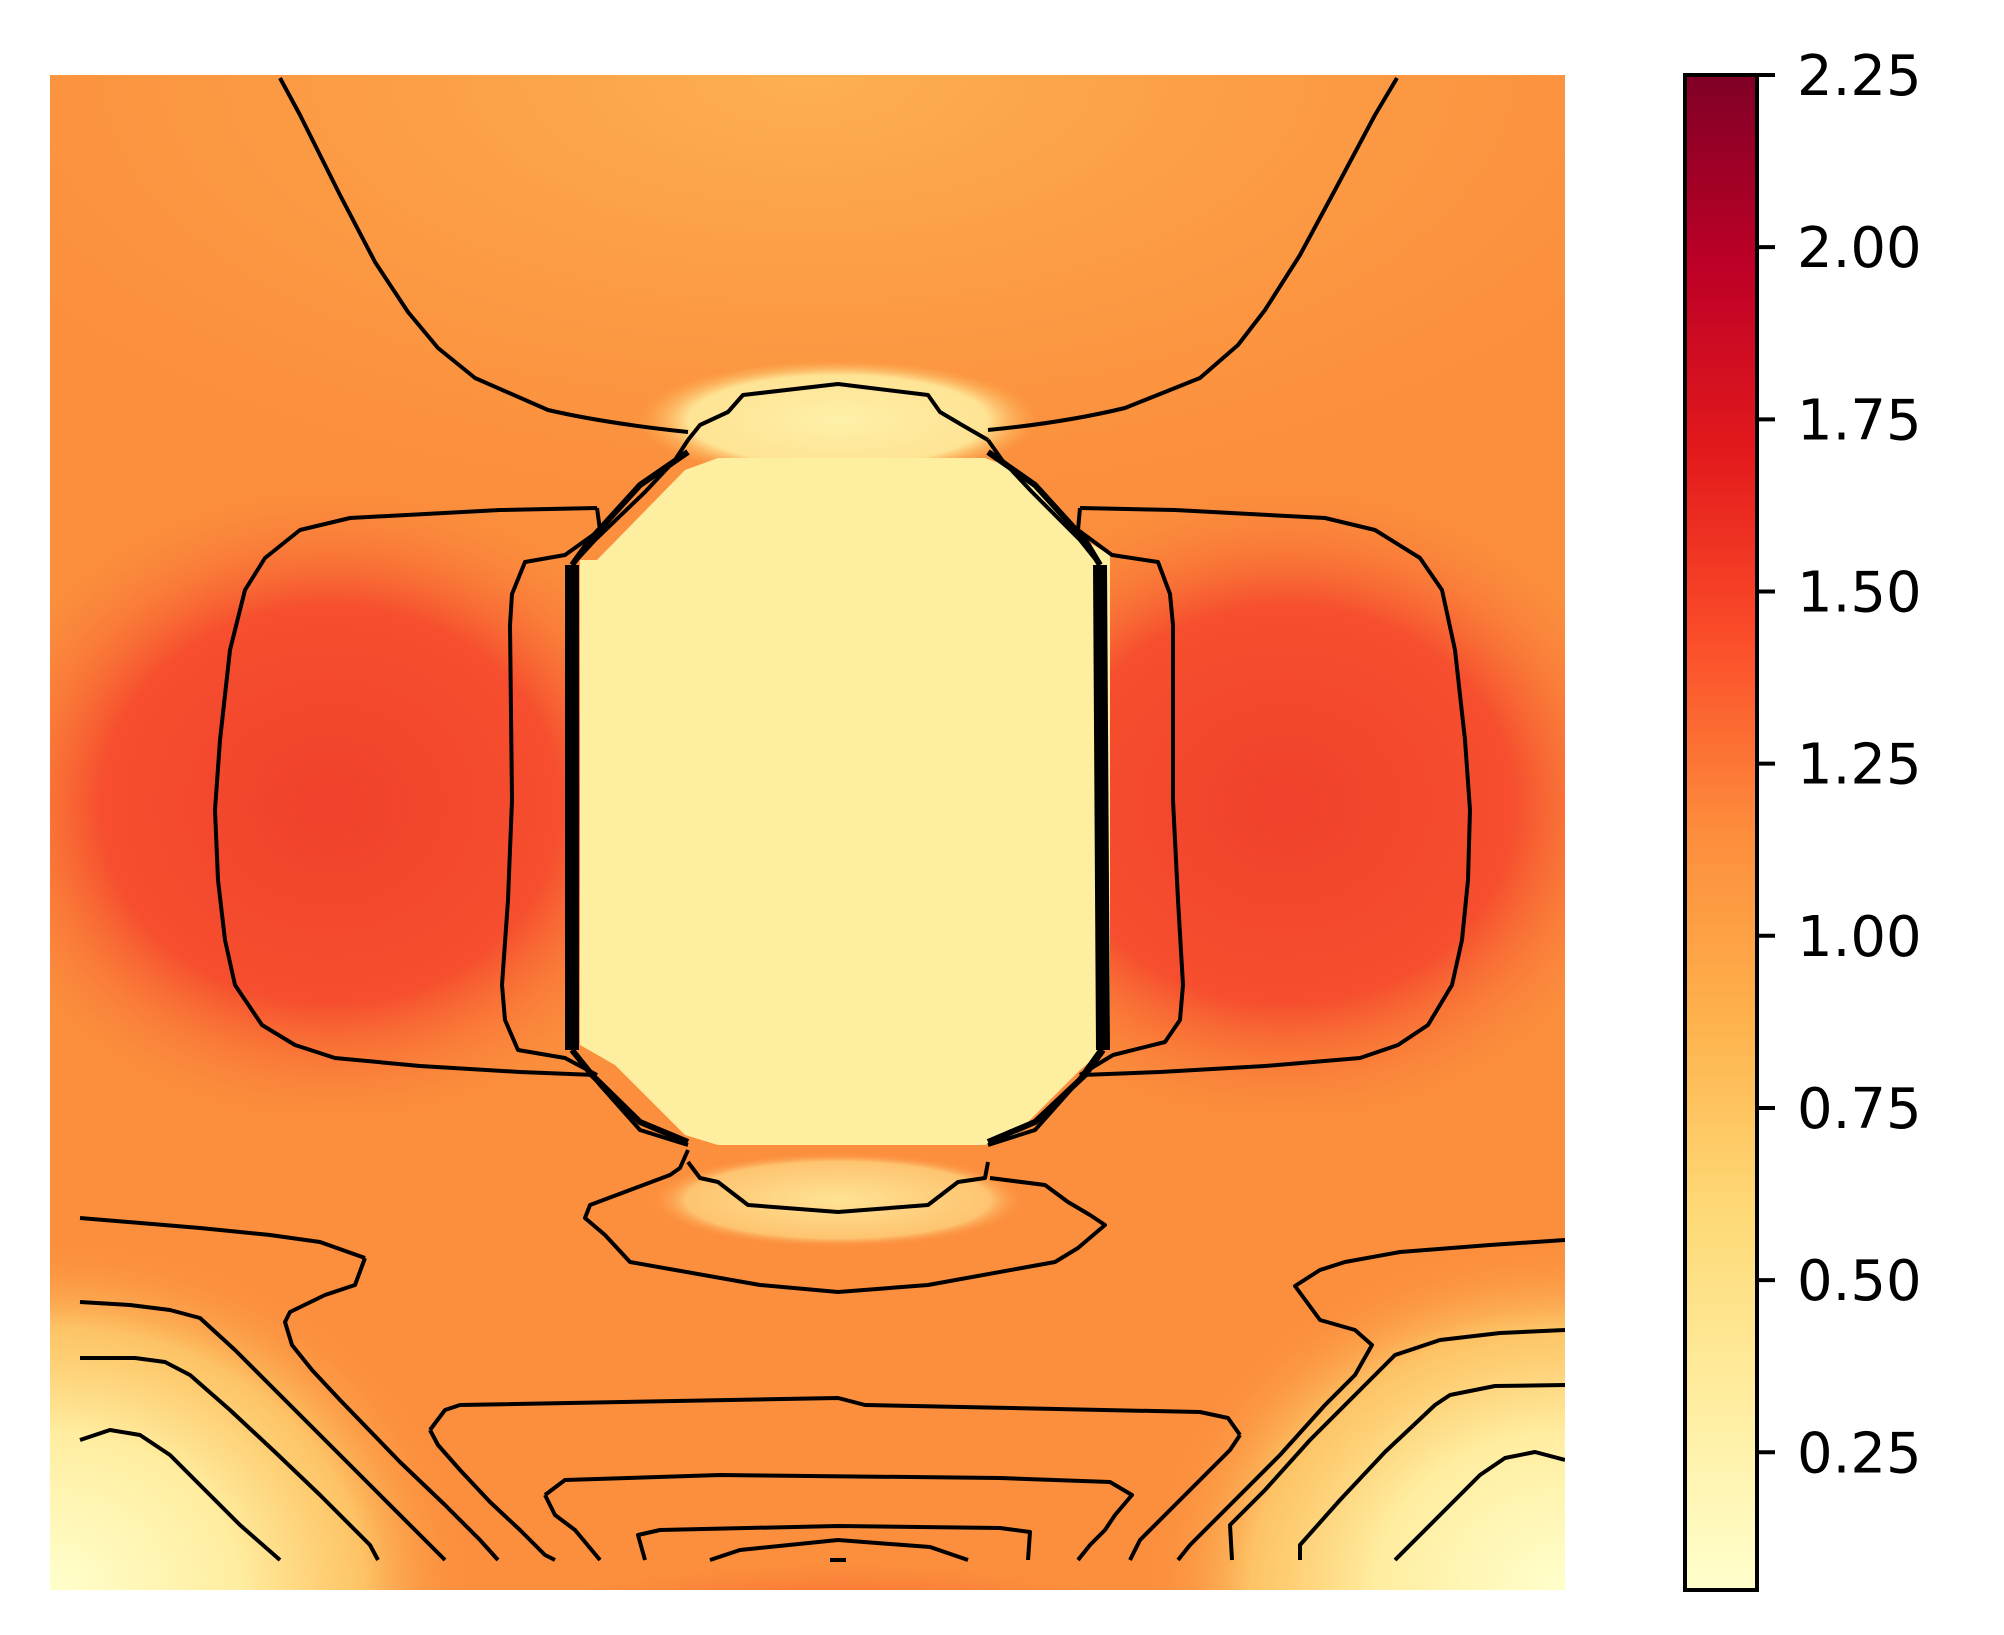  What do you see at coordinates (1859, 765) in the screenshot?
I see `colorbar-tick-label: 1.25` at bounding box center [1859, 765].